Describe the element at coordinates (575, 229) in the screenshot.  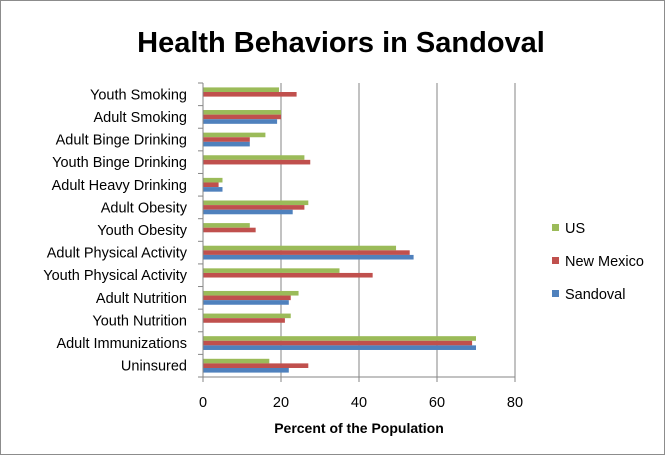
I see `legend-label-us: US` at that location.